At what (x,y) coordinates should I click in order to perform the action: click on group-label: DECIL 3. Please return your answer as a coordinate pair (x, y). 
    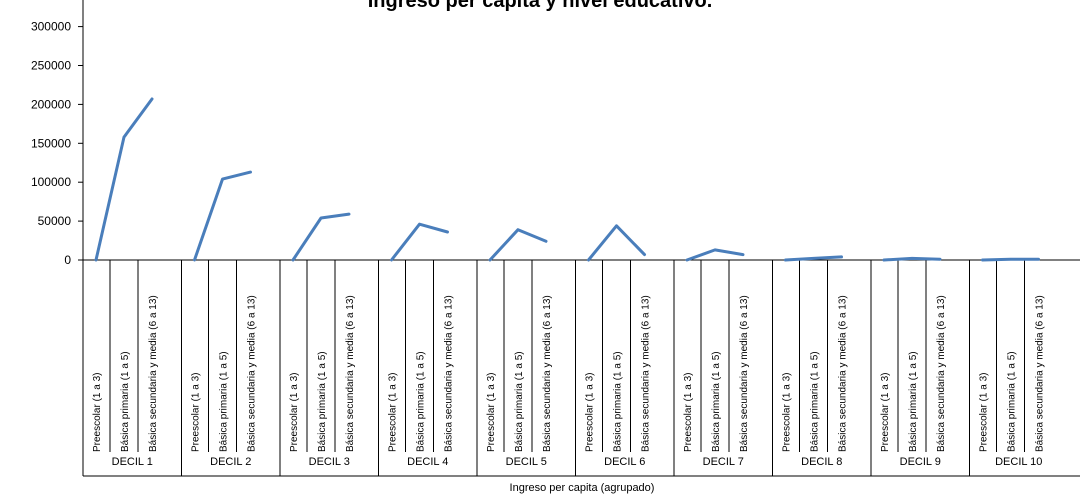
    Looking at the image, I should click on (329, 462).